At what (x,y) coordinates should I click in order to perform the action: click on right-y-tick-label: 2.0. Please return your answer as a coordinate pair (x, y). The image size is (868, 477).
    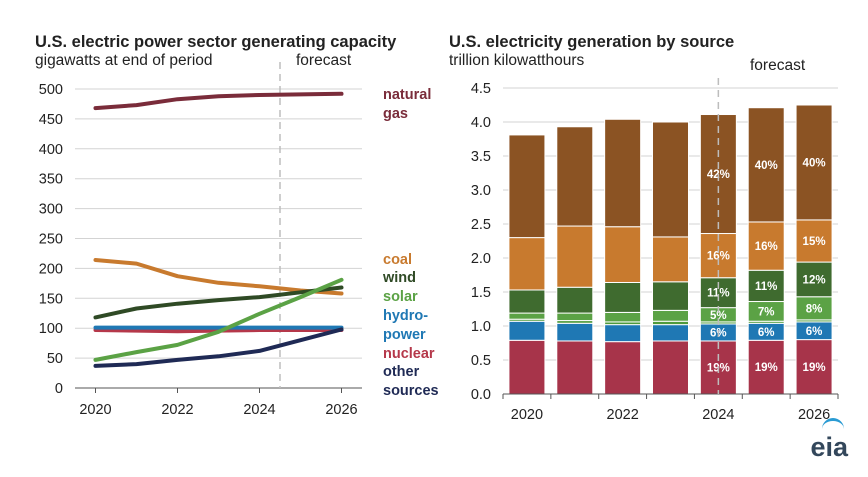
    Looking at the image, I should click on (481, 259).